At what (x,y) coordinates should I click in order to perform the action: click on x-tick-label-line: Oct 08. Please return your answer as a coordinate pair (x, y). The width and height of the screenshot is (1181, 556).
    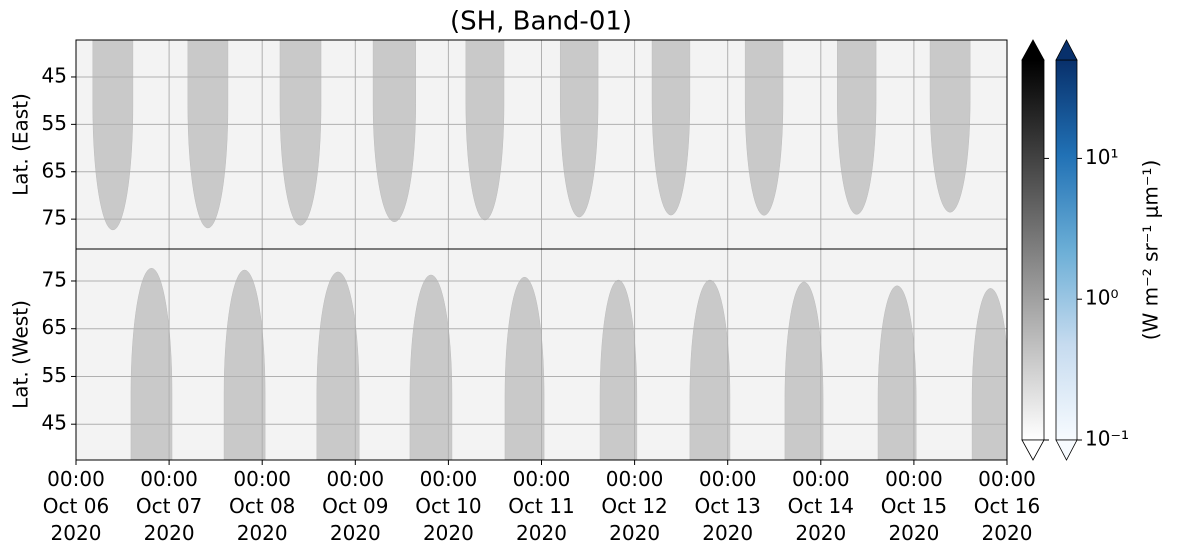
    Looking at the image, I should click on (262, 506).